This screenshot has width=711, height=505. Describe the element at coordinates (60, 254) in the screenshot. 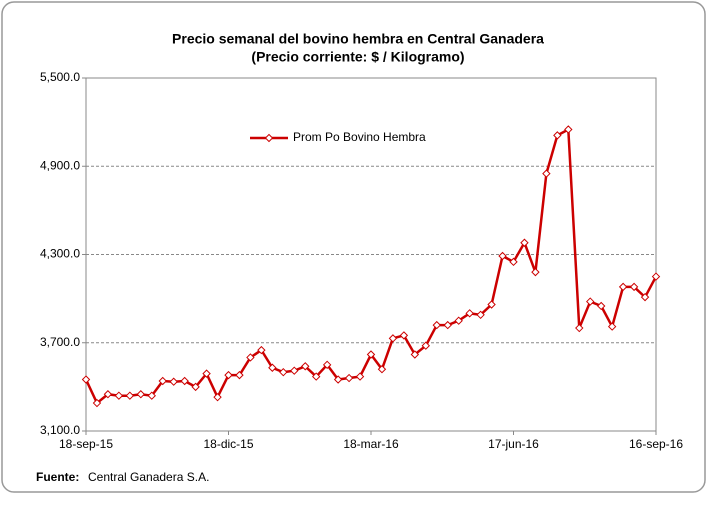

I see `y-tick-label: 4,300.0` at that location.